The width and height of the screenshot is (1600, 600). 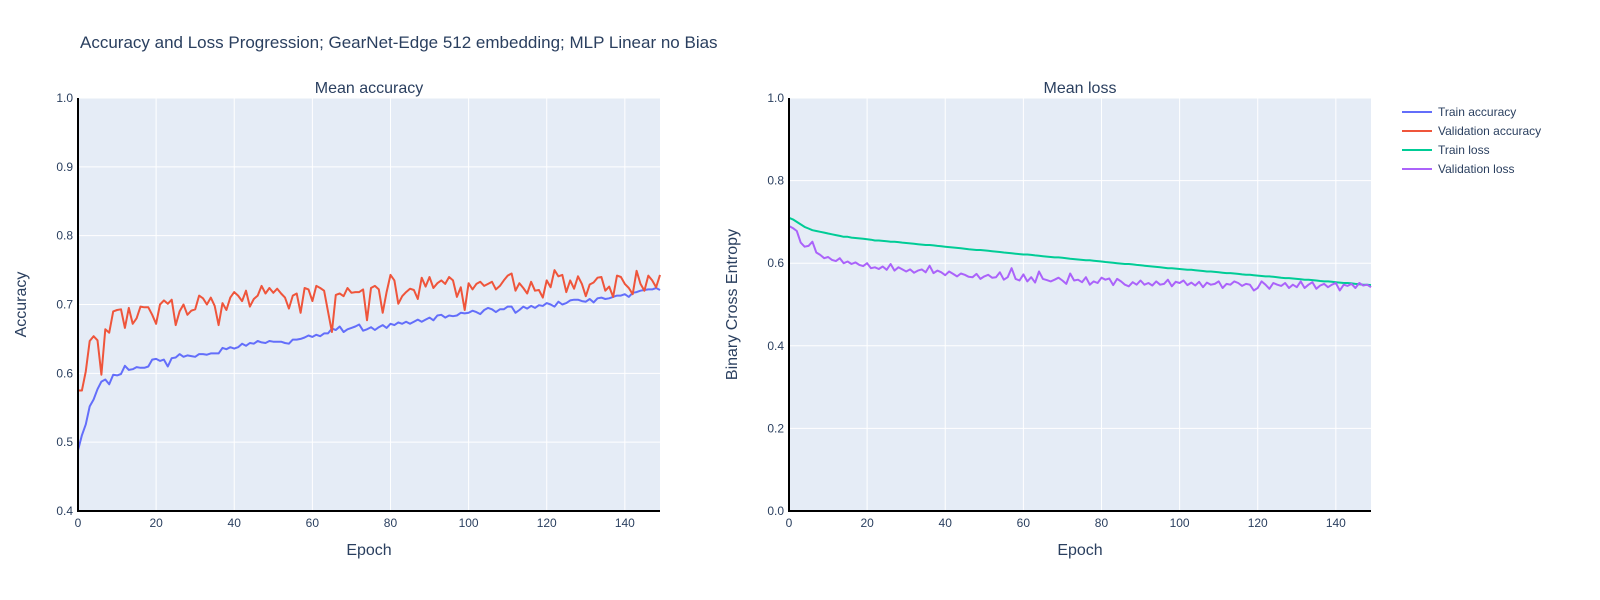 I want to click on y-tick-label: 0.0, so click(x=775, y=511).